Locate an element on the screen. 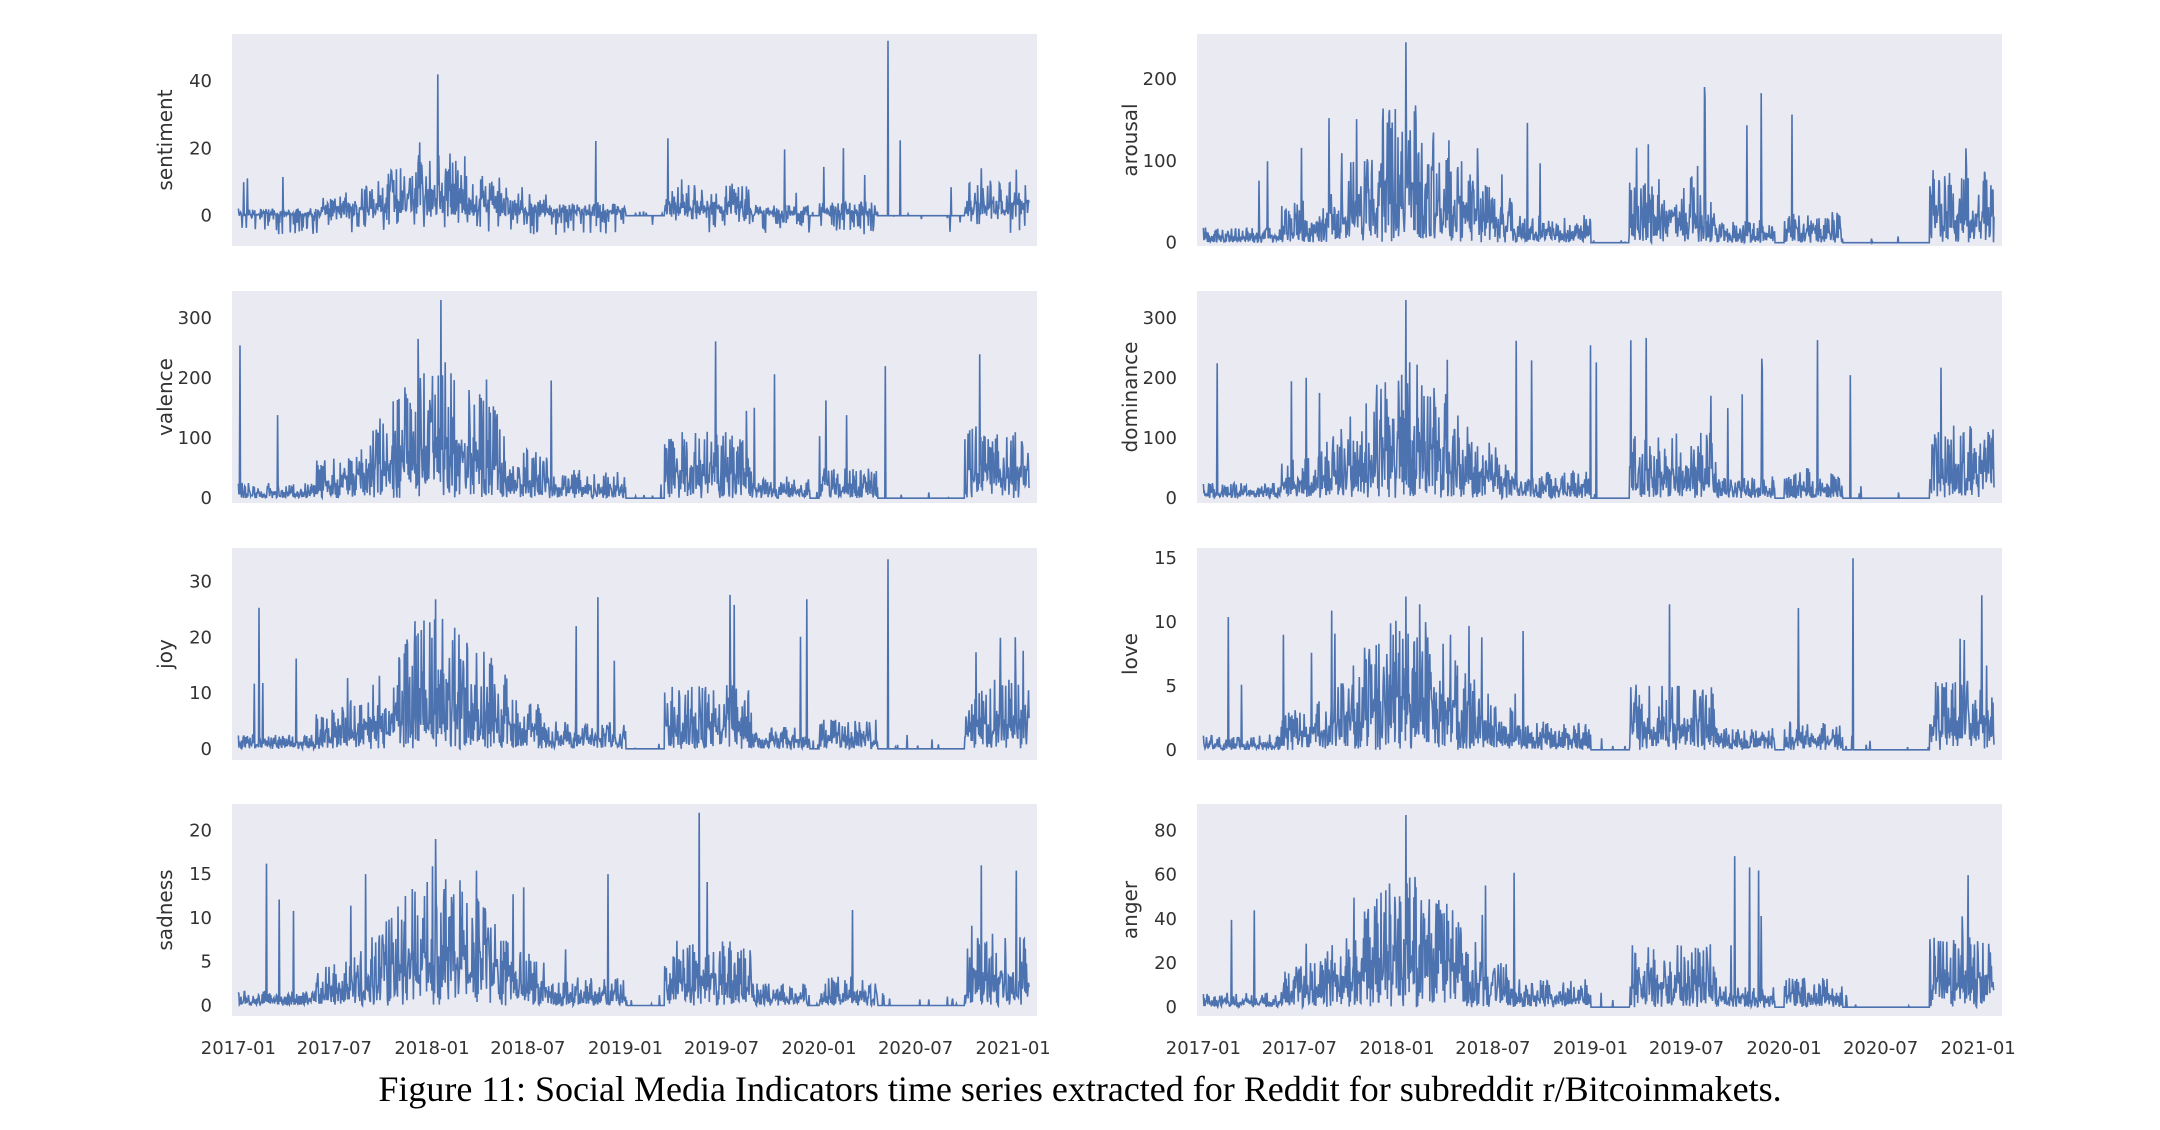 The width and height of the screenshot is (2160, 1130). series-line-sentiment is located at coordinates (633, 137).